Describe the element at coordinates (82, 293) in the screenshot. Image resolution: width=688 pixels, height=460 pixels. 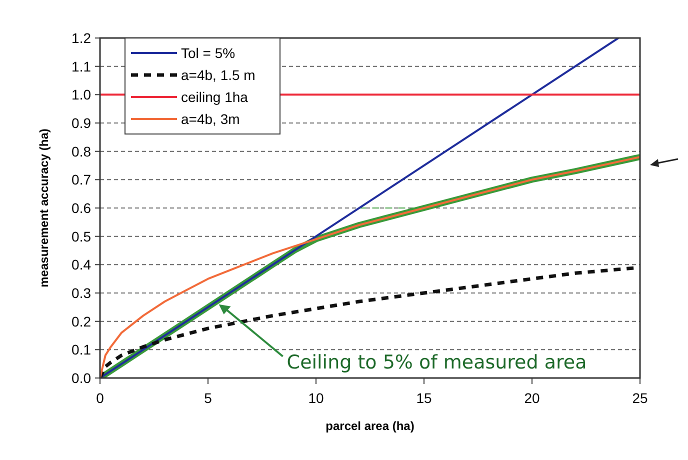
I see `y-tick-label: 0.3` at that location.